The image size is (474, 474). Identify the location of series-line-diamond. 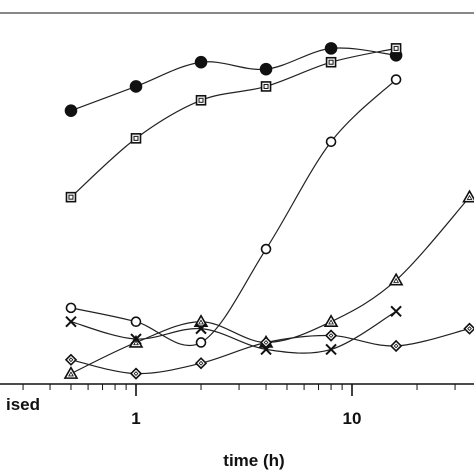
(270, 351).